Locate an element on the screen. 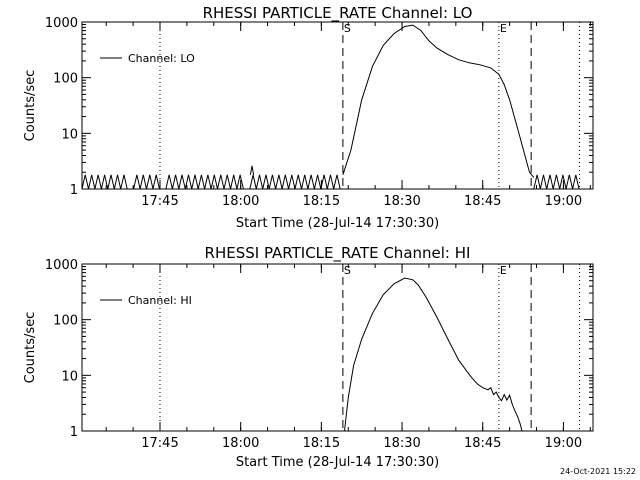 Image resolution: width=640 pixels, height=480 pixels. legend-label: Channel: LO is located at coordinates (161, 58).